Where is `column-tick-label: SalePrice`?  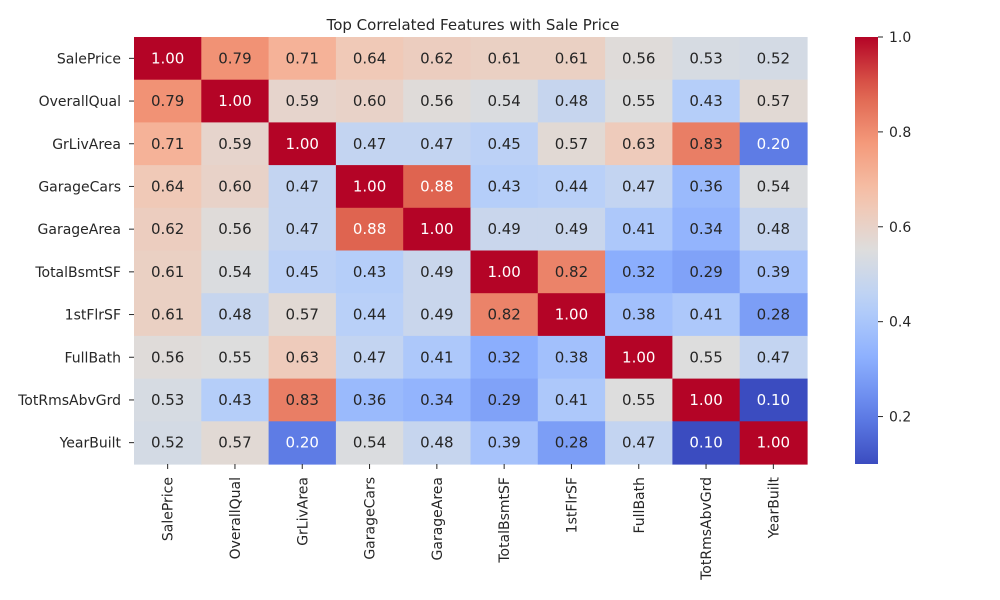
column-tick-label: SalePrice is located at coordinates (169, 509).